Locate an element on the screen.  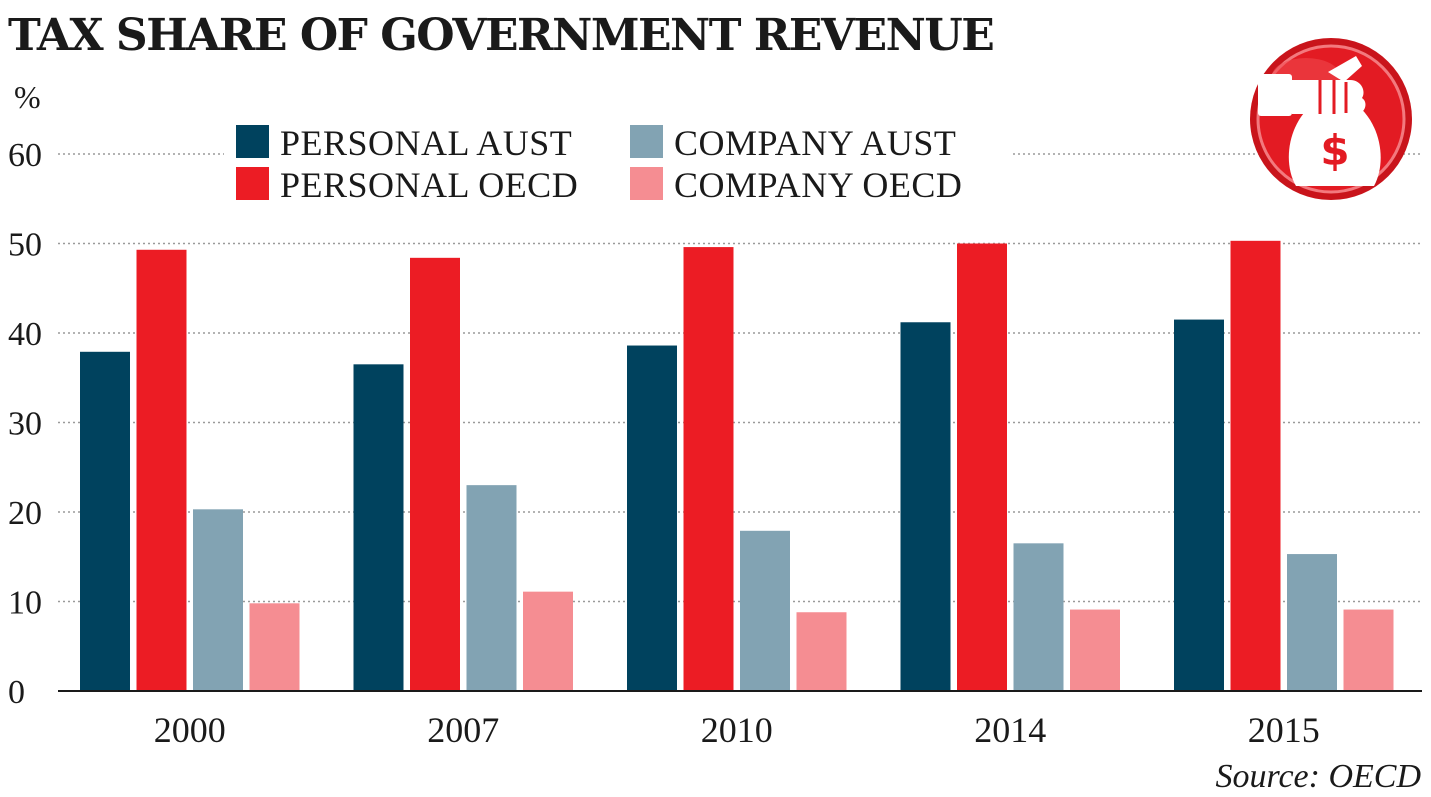
x-category-label: 2007 is located at coordinates (463, 730).